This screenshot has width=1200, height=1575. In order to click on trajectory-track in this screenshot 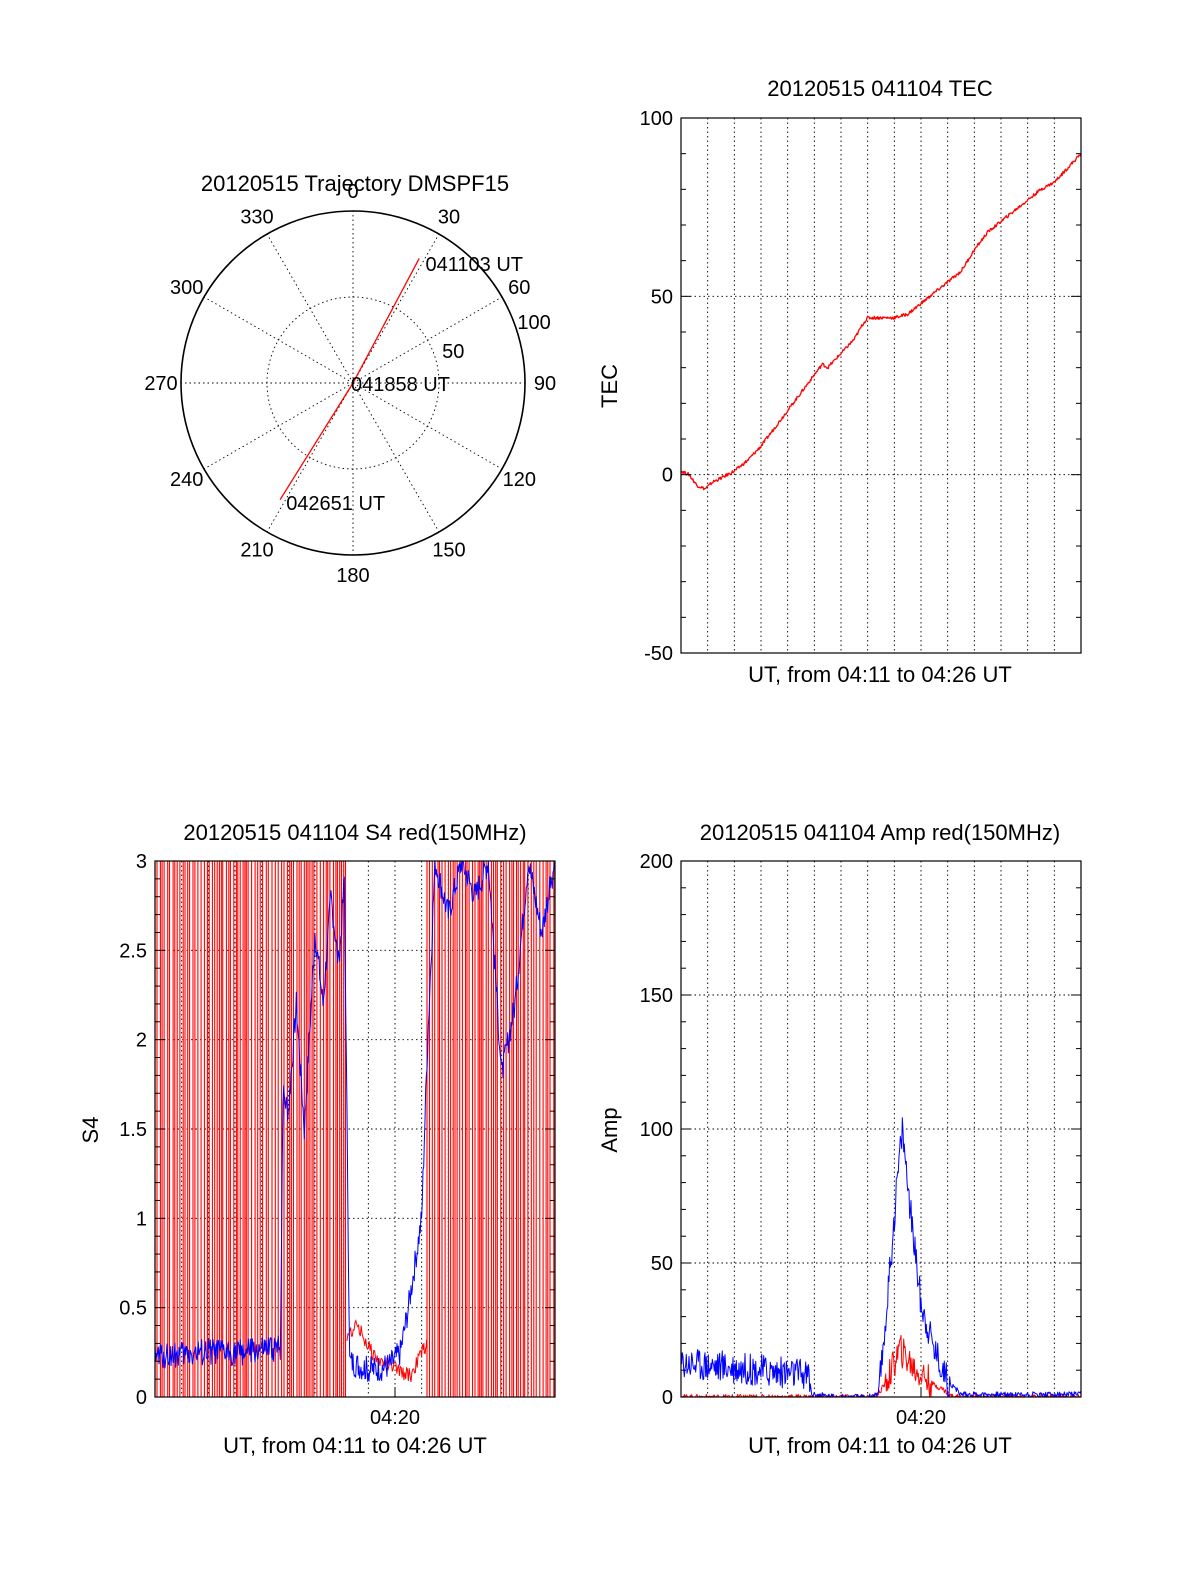, I will do `click(349, 379)`.